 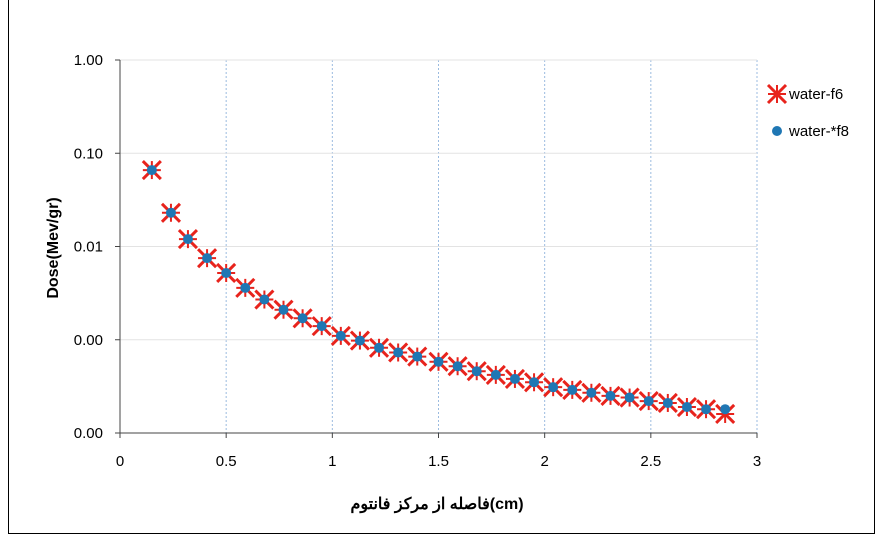 What do you see at coordinates (88, 60) in the screenshot?
I see `y-tick-label: 1.00` at bounding box center [88, 60].